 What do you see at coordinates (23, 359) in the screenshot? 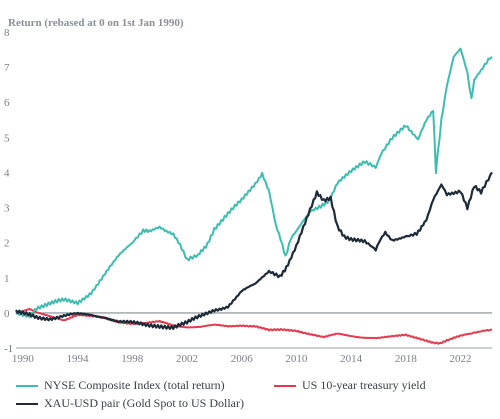
I see `x-tick-label: 1990` at bounding box center [23, 359].